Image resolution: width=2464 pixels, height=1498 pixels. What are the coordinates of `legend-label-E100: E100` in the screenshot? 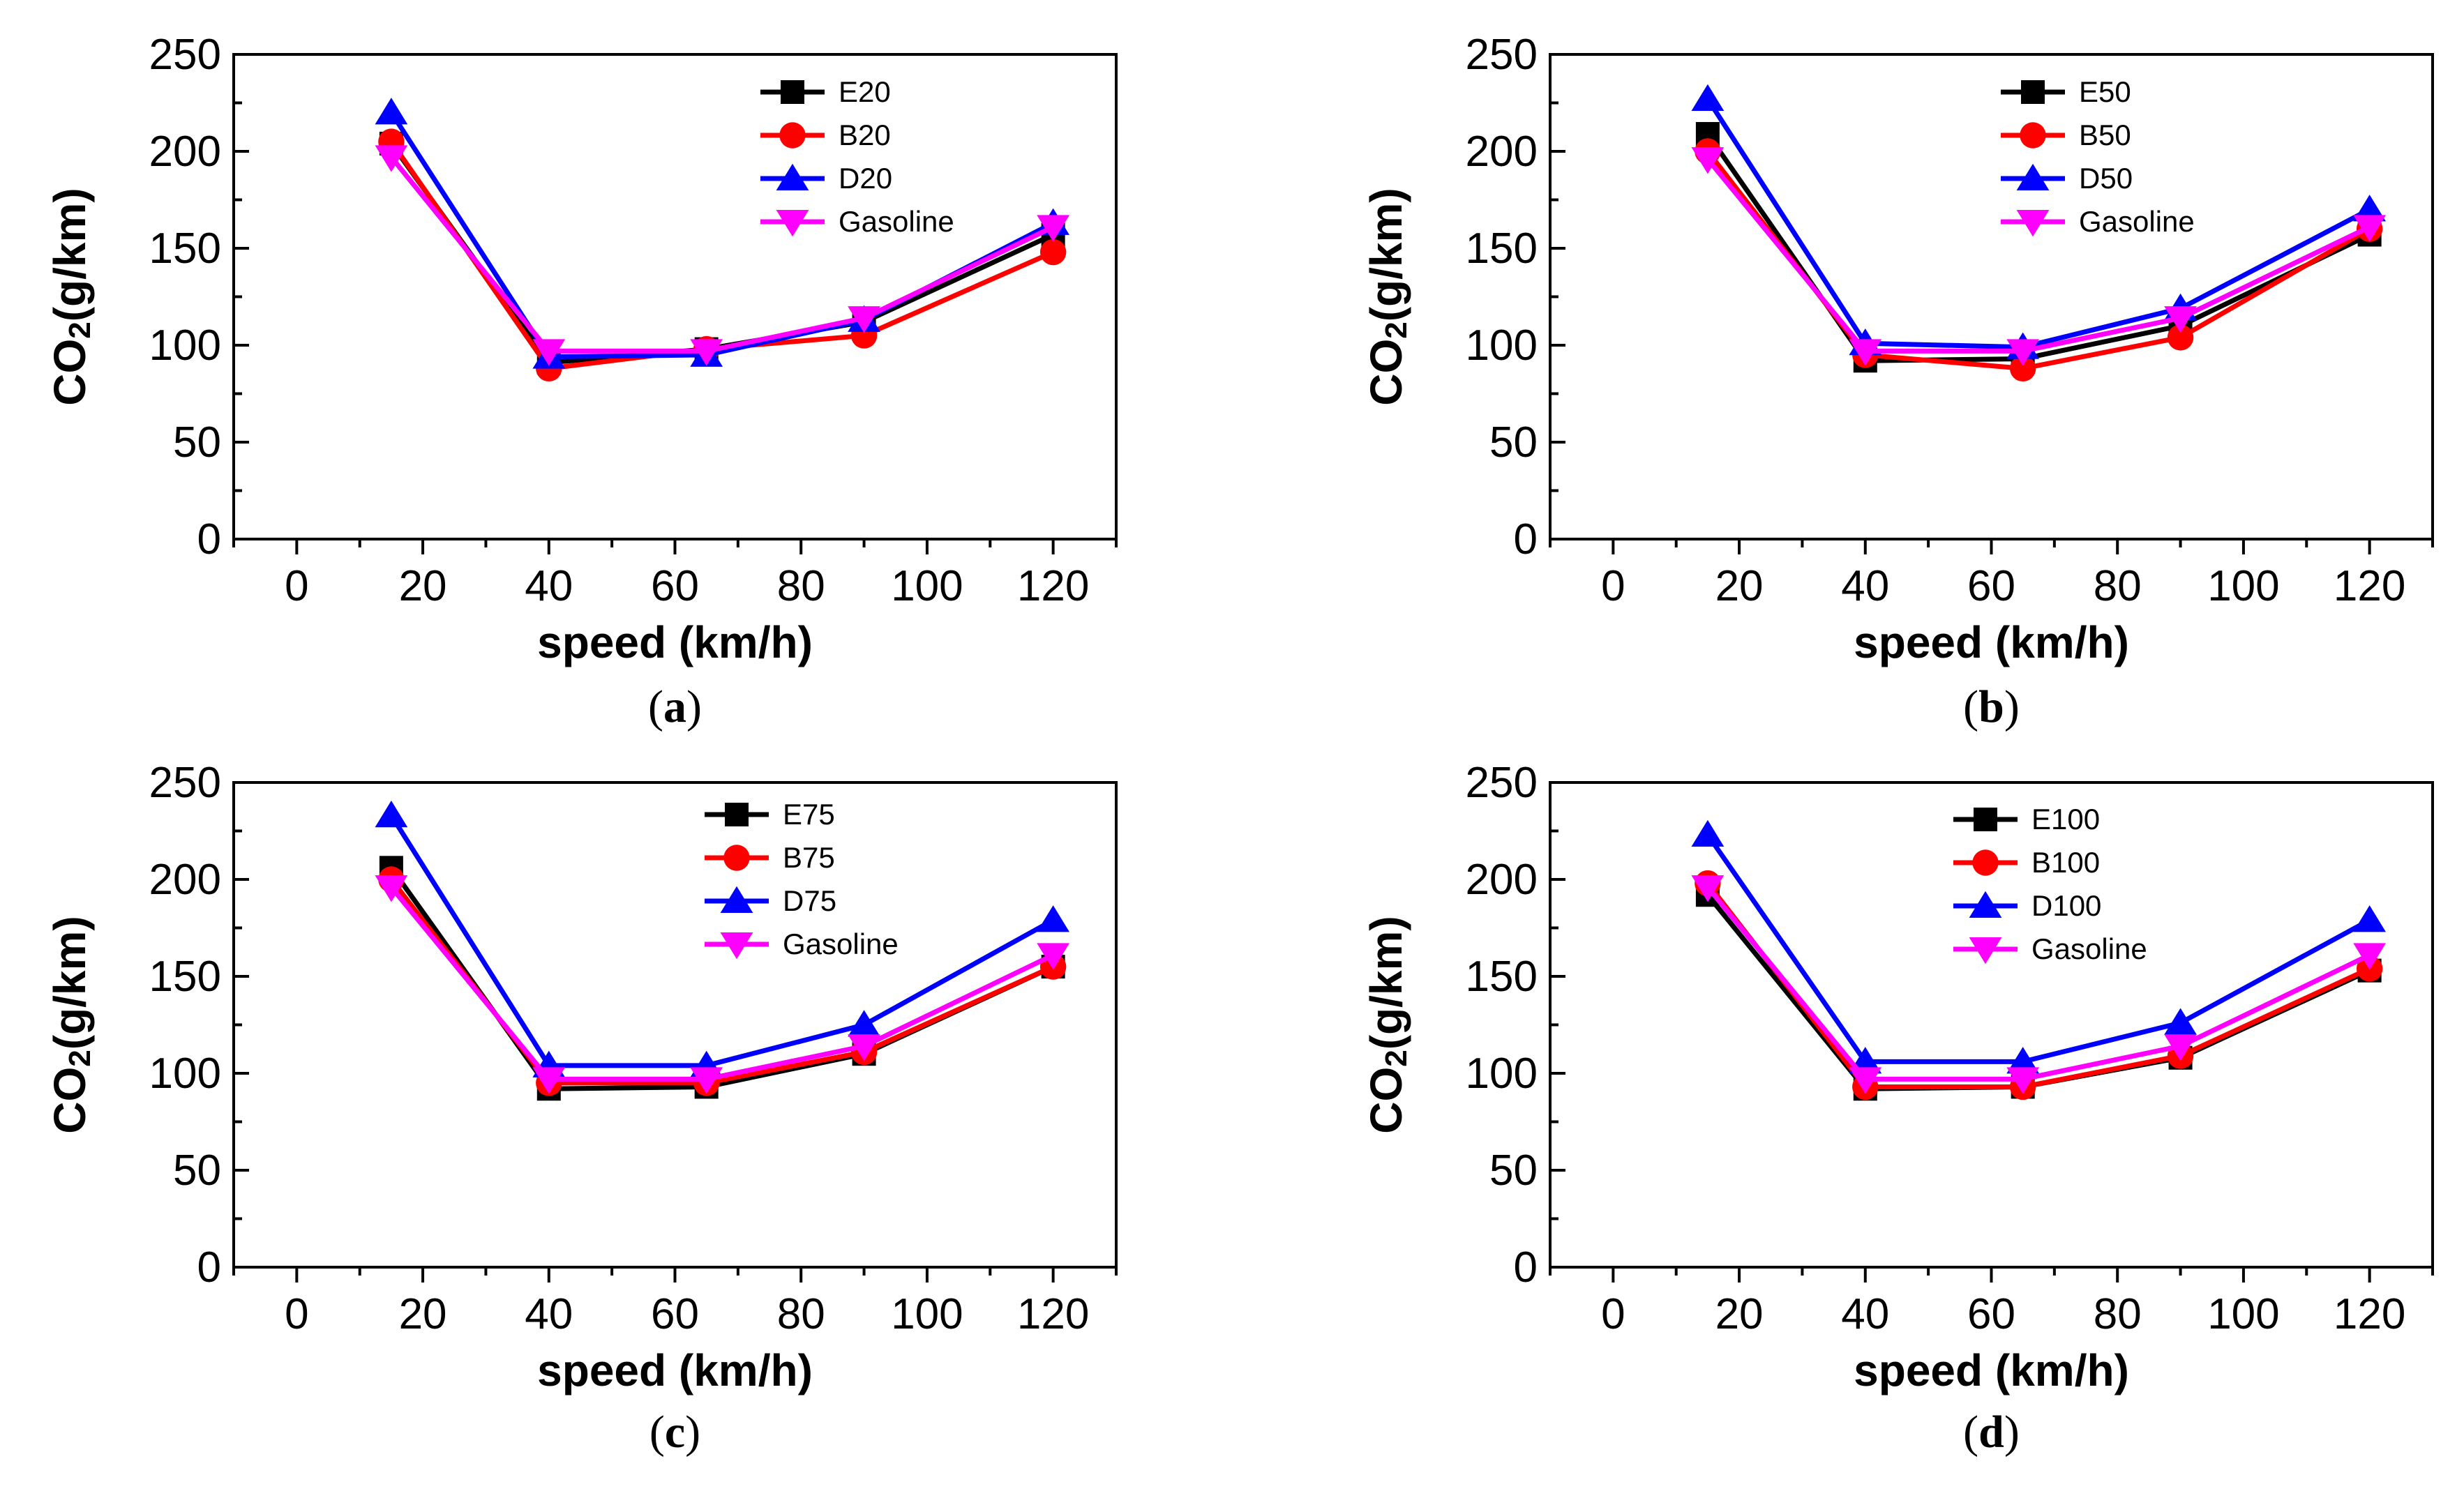 It's located at (2066, 819).